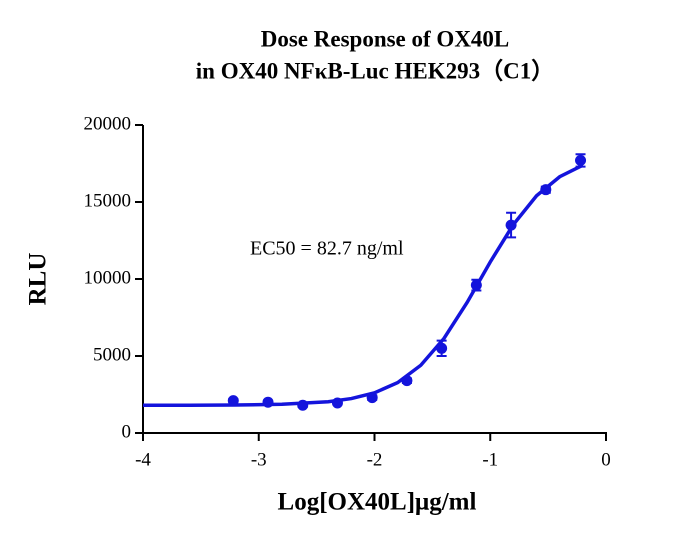  Describe the element at coordinates (112, 354) in the screenshot. I see `y-tick-label: 5000` at that location.